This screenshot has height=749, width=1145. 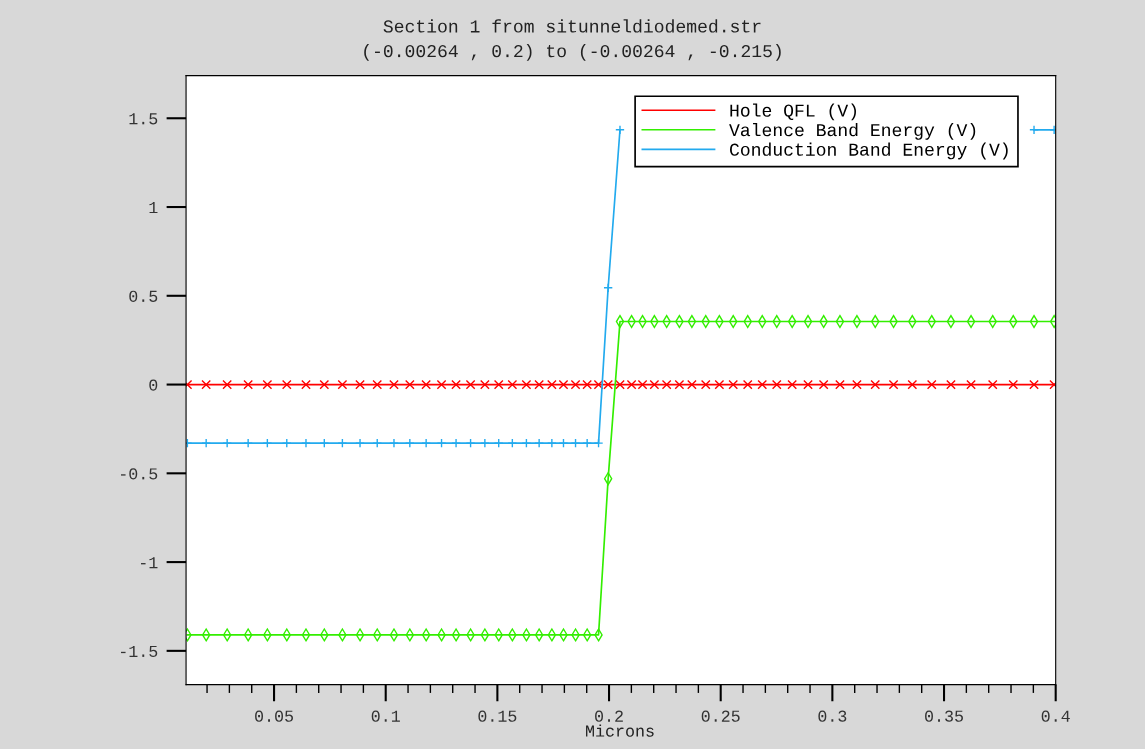 I want to click on y-tick-label: 0.5, so click(x=143, y=296).